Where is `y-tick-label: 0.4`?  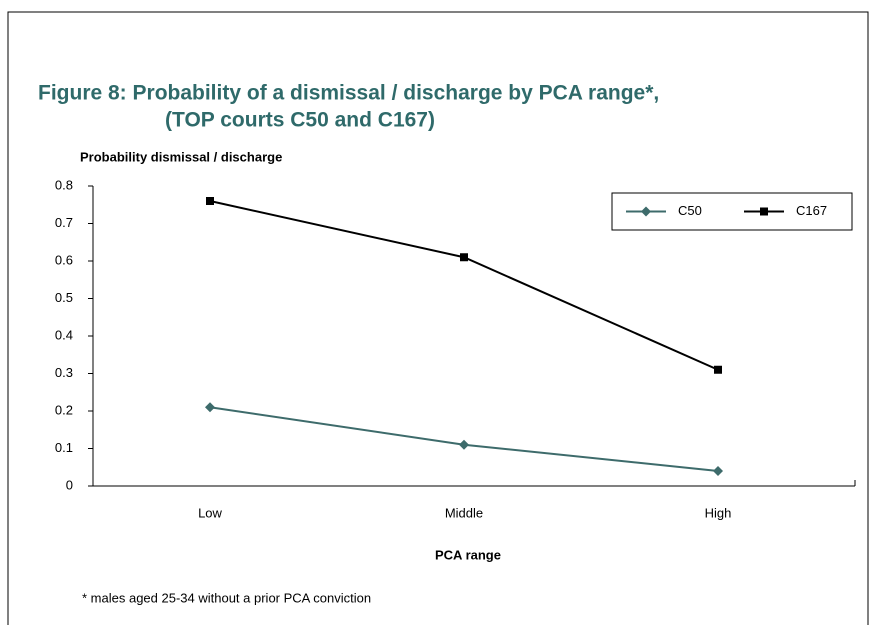 y-tick-label: 0.4 is located at coordinates (64, 334).